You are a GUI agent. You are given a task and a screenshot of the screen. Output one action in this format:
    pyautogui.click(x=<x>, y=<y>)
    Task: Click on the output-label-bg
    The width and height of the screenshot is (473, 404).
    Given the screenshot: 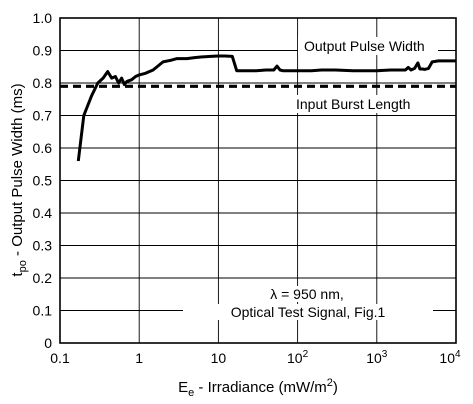 What is the action you would take?
    pyautogui.click(x=368, y=46)
    